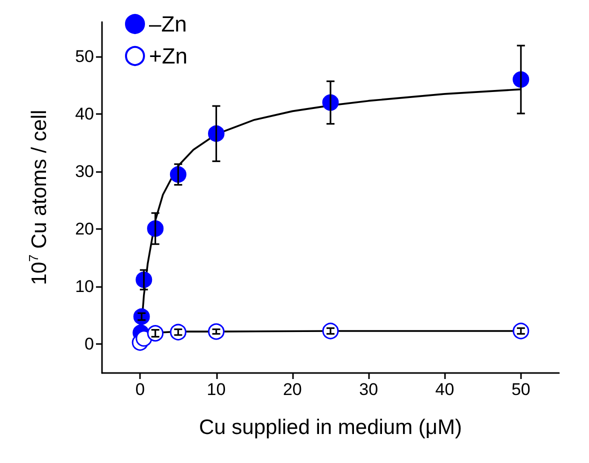  I want to click on y-tick-label: 40, so click(84, 114).